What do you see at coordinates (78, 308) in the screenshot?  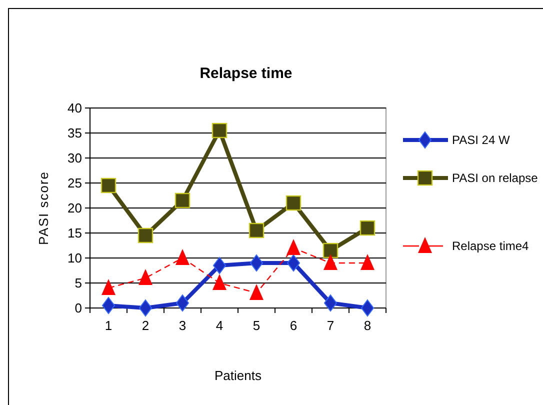 I see `y-tick-label: 0` at bounding box center [78, 308].